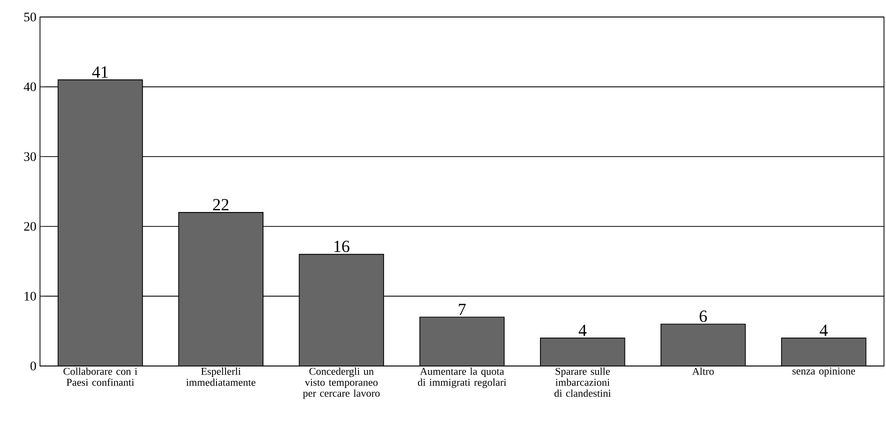 The height and width of the screenshot is (443, 886). I want to click on x-tick-label: Aumentare la quota di immigrati regolari, so click(462, 378).